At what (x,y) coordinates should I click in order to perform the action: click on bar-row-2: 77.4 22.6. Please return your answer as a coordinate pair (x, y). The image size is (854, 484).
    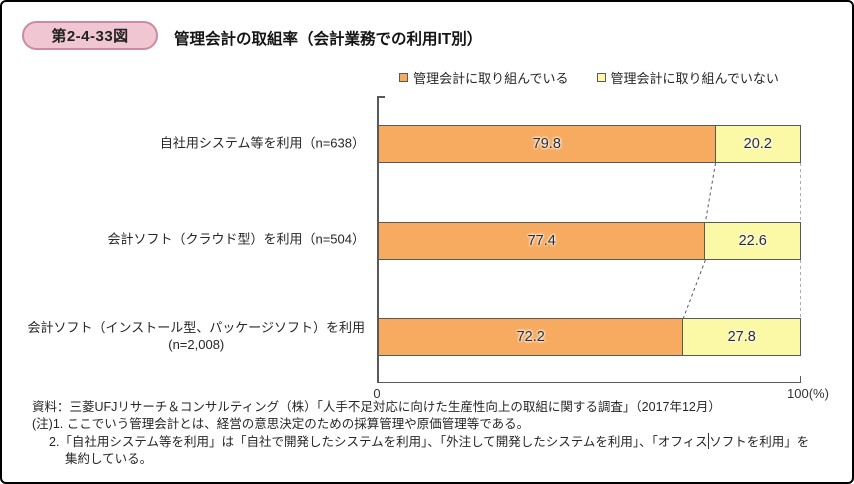
    Looking at the image, I should click on (589, 241).